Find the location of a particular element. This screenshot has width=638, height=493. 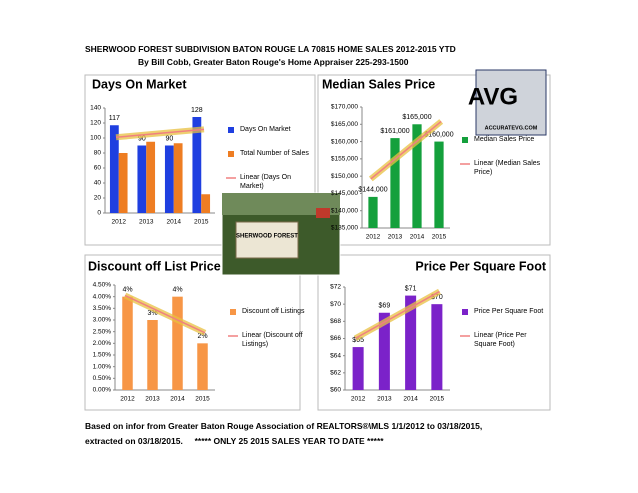

y-tick-label: $66 is located at coordinates (335, 338).